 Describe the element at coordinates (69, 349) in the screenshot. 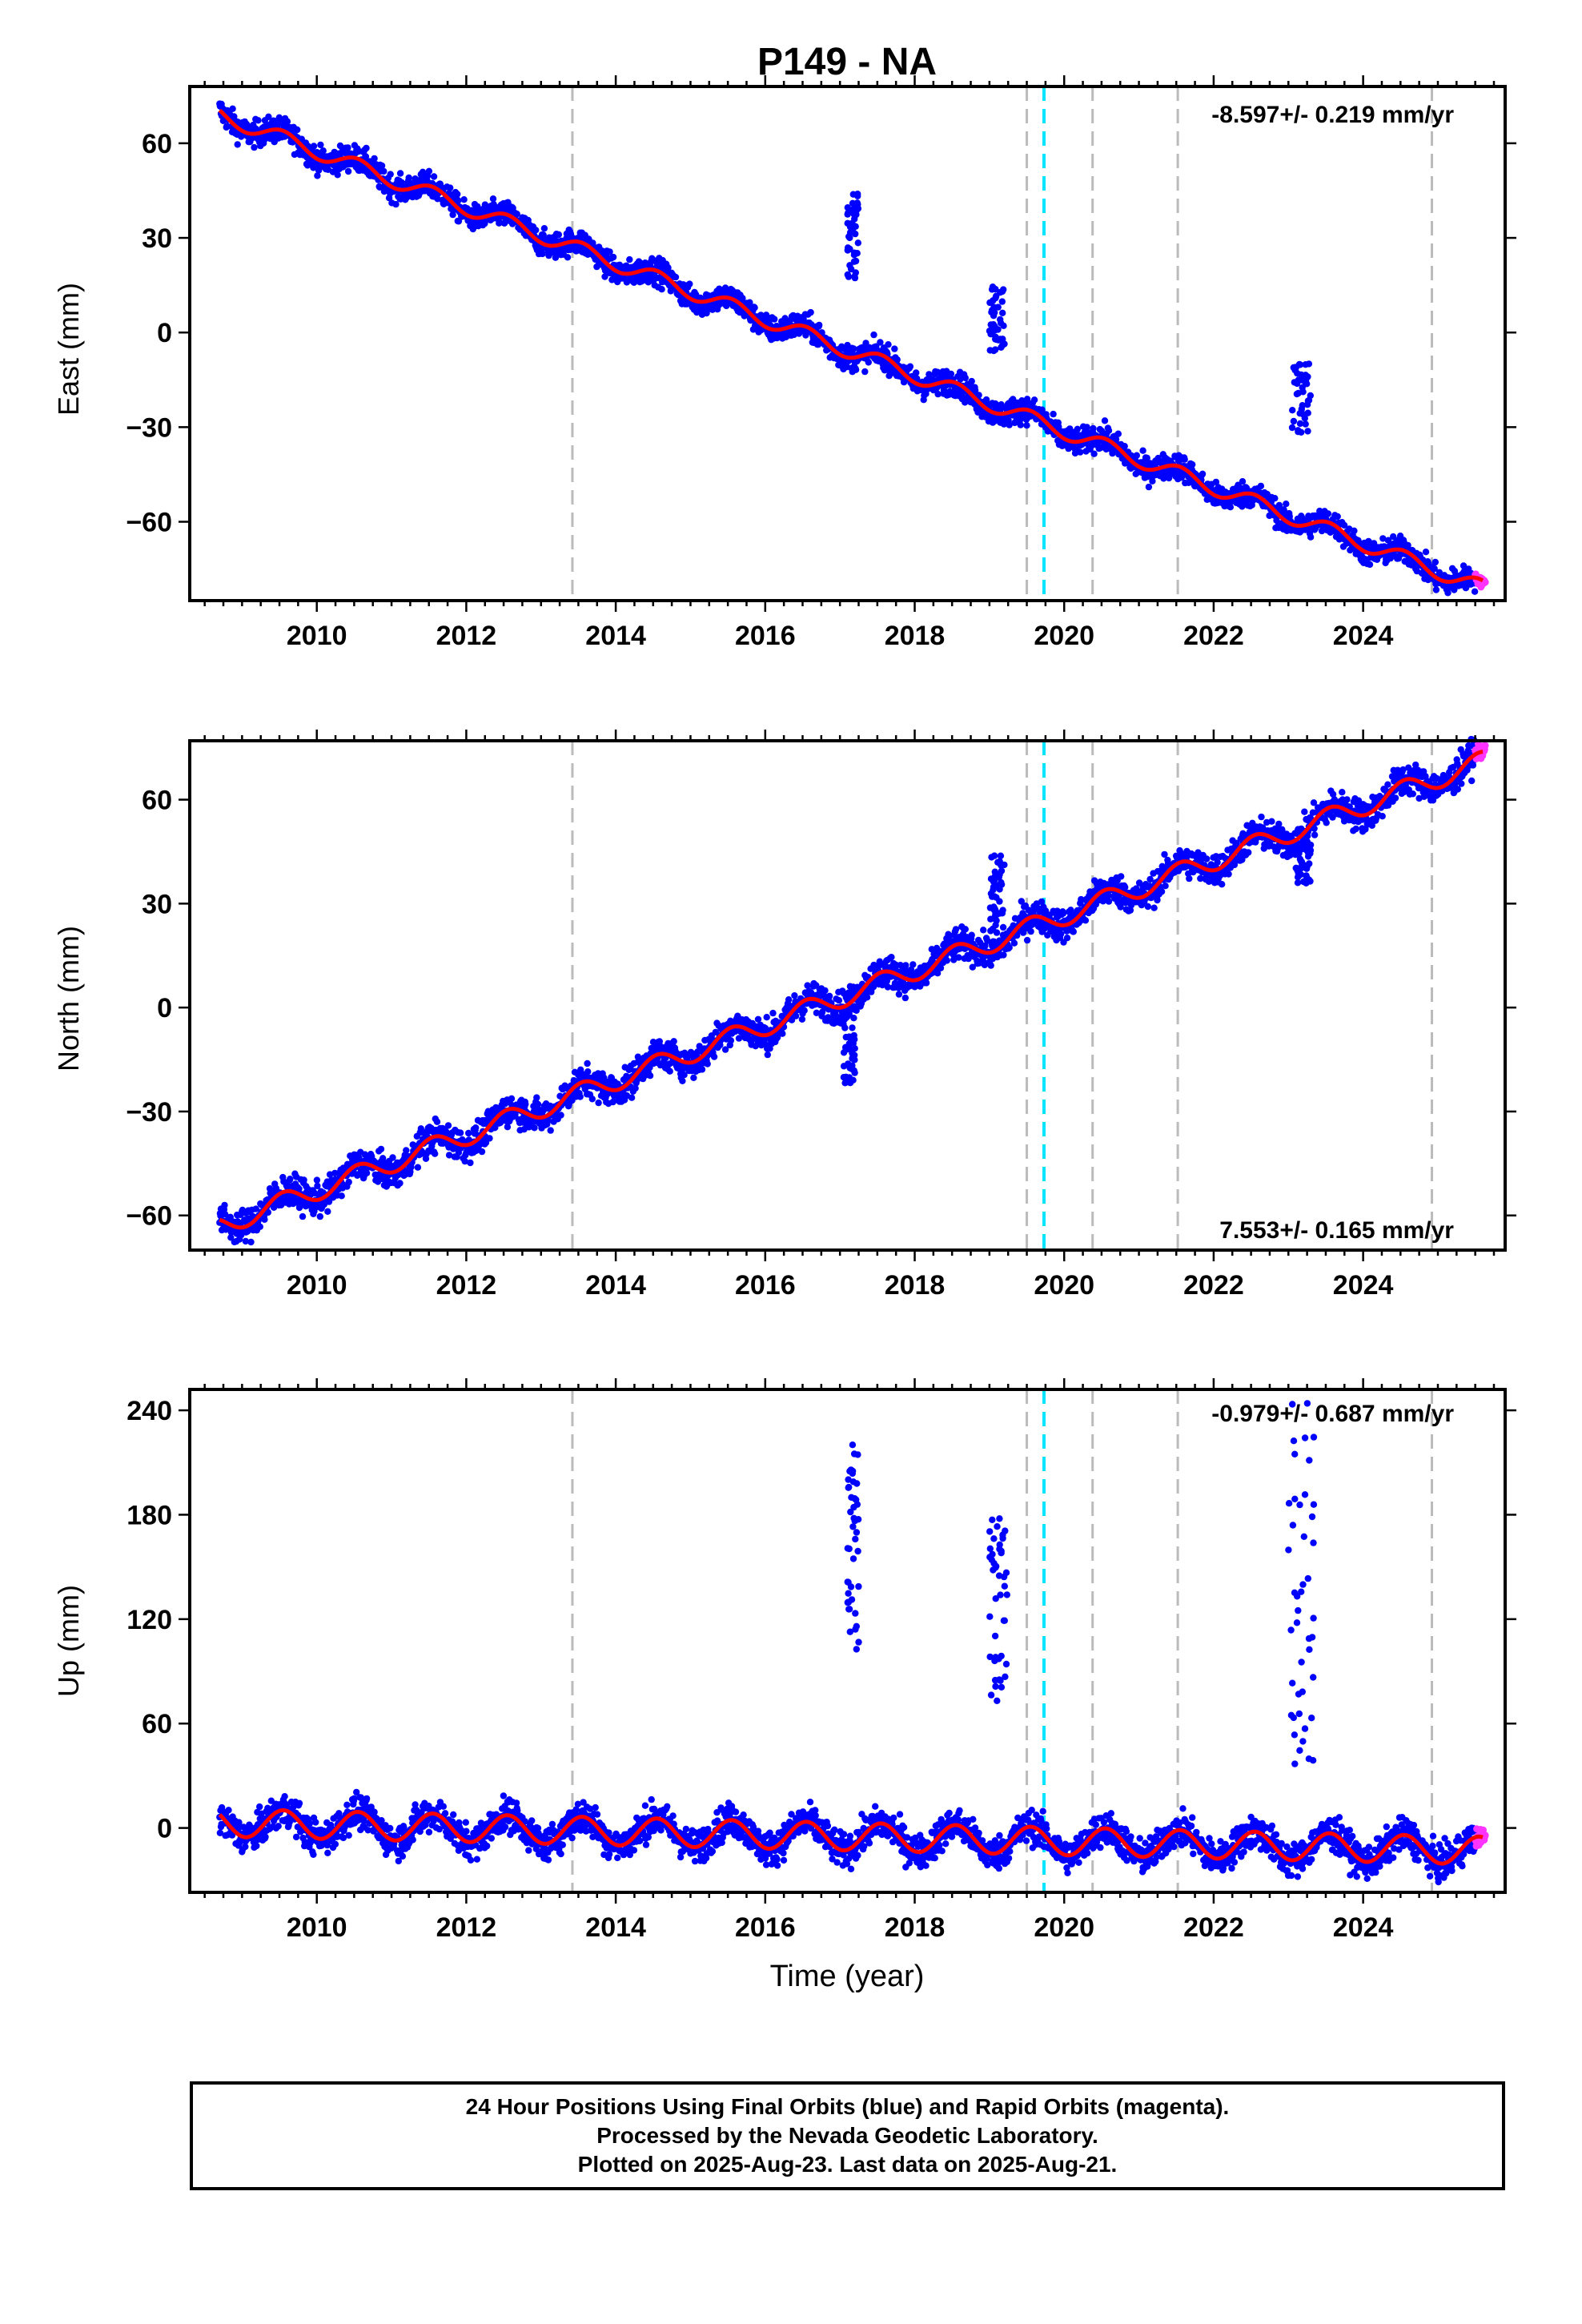

I see `east-ylabel: East (mm)` at that location.